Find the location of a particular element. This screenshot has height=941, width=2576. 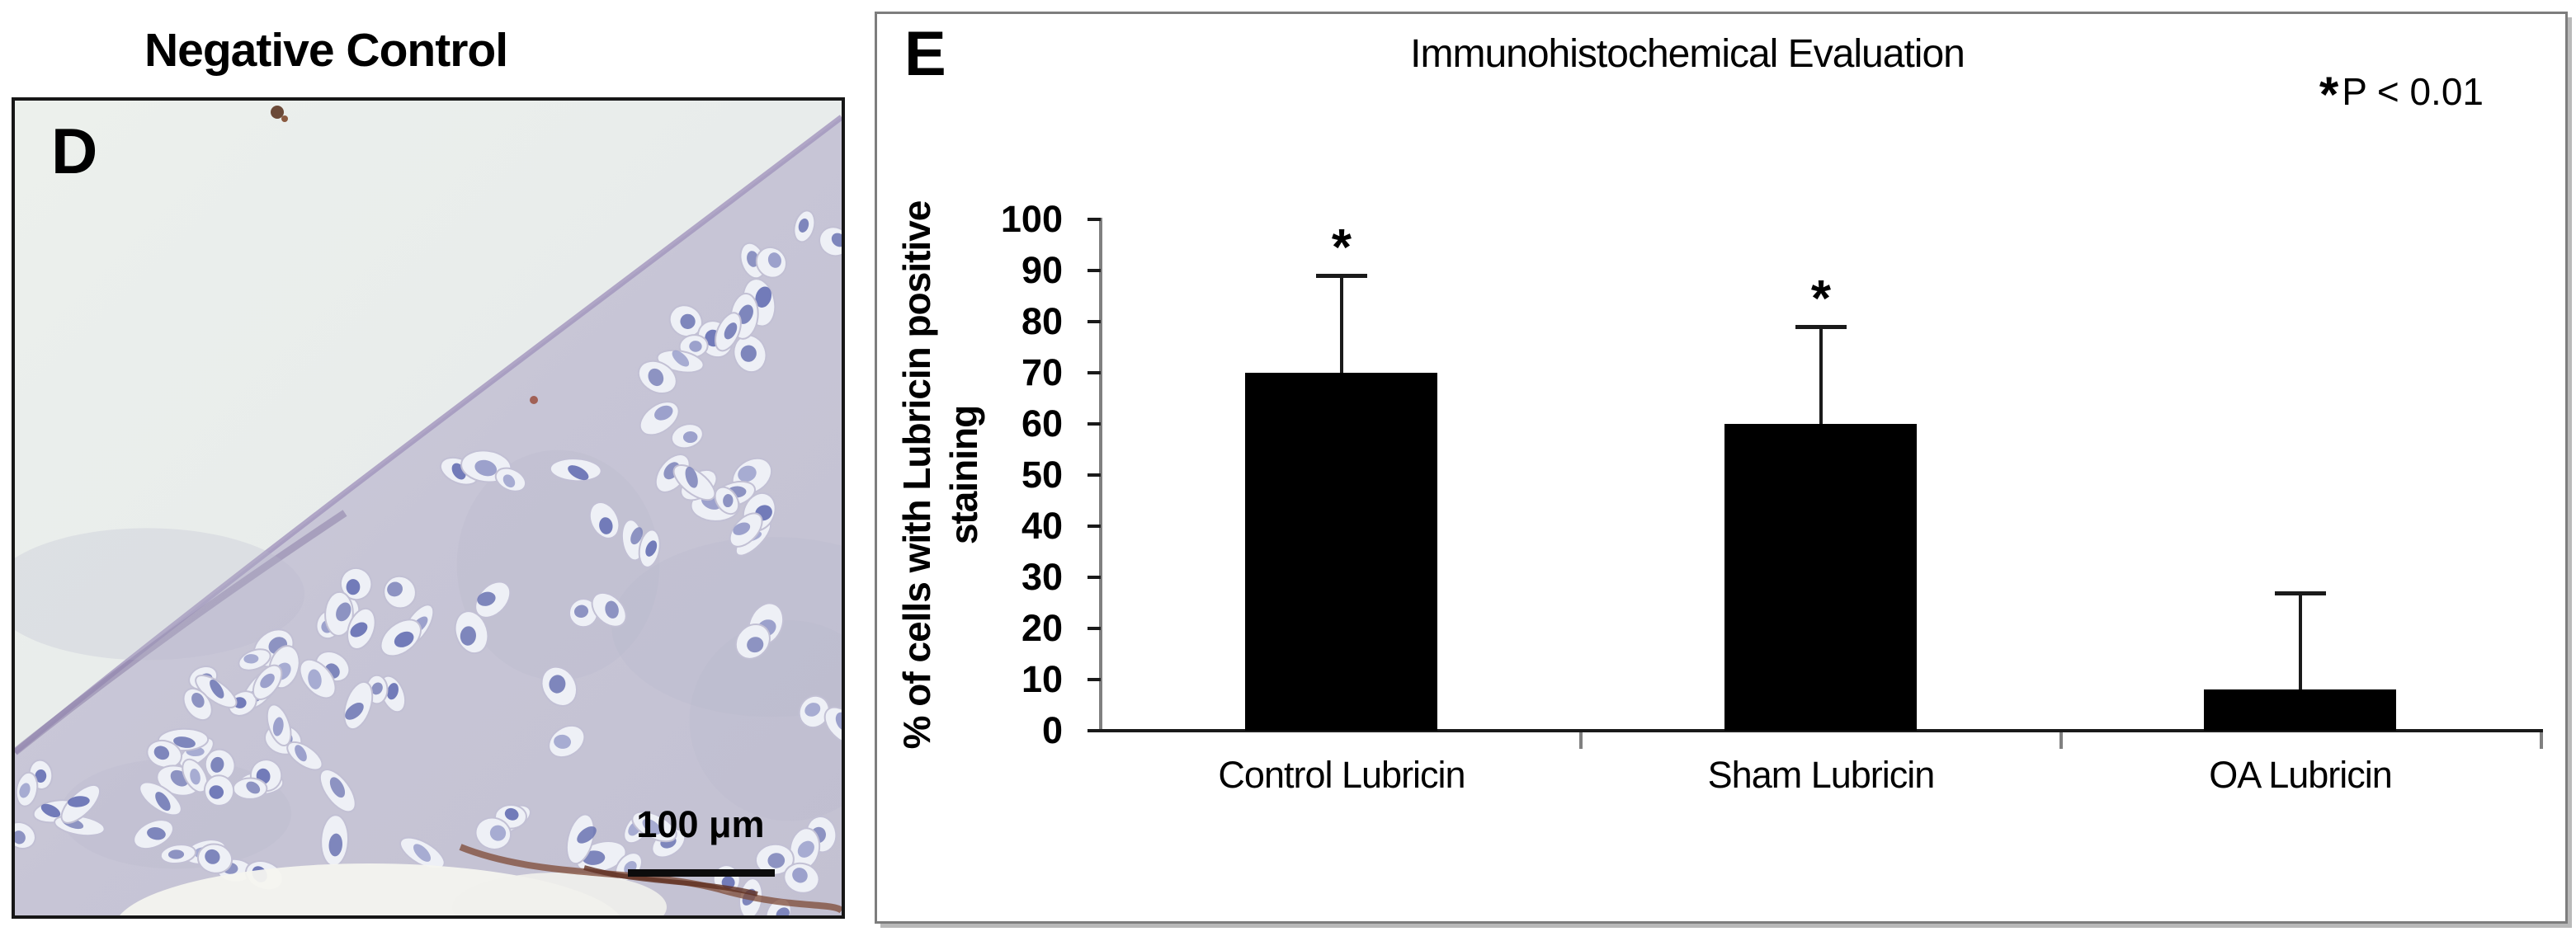

panel-e-letter: E is located at coordinates (925, 54).